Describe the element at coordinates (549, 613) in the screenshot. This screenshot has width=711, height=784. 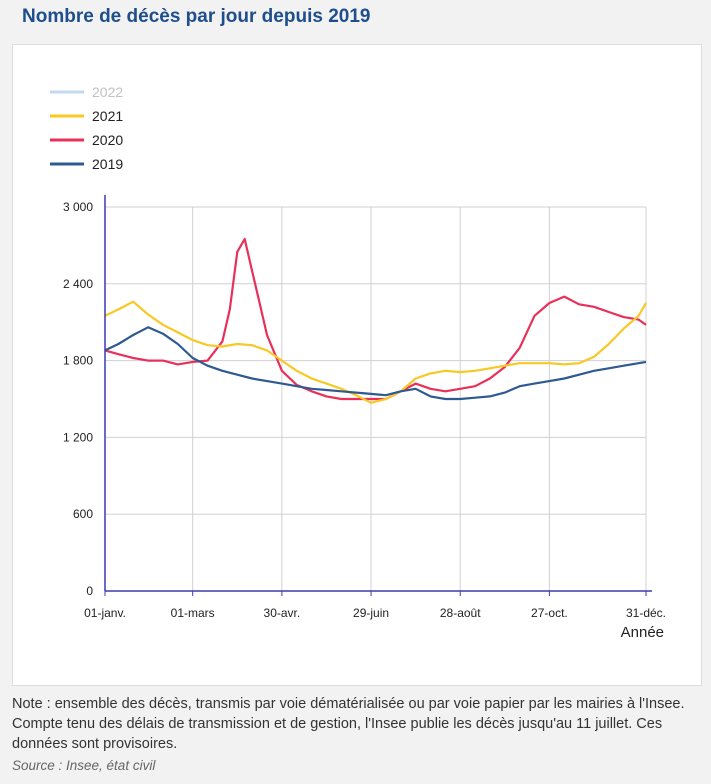
I see `x-tick-label: 27-oct.` at that location.